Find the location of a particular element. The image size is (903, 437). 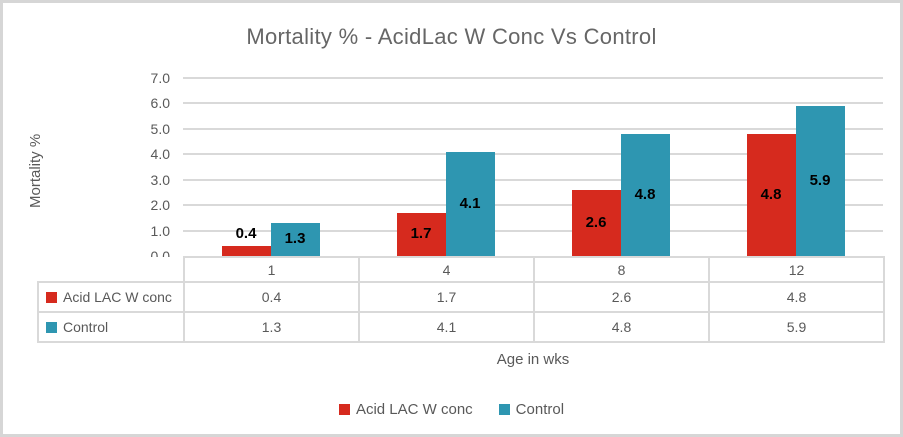

category-cell: 1 is located at coordinates (271, 269).